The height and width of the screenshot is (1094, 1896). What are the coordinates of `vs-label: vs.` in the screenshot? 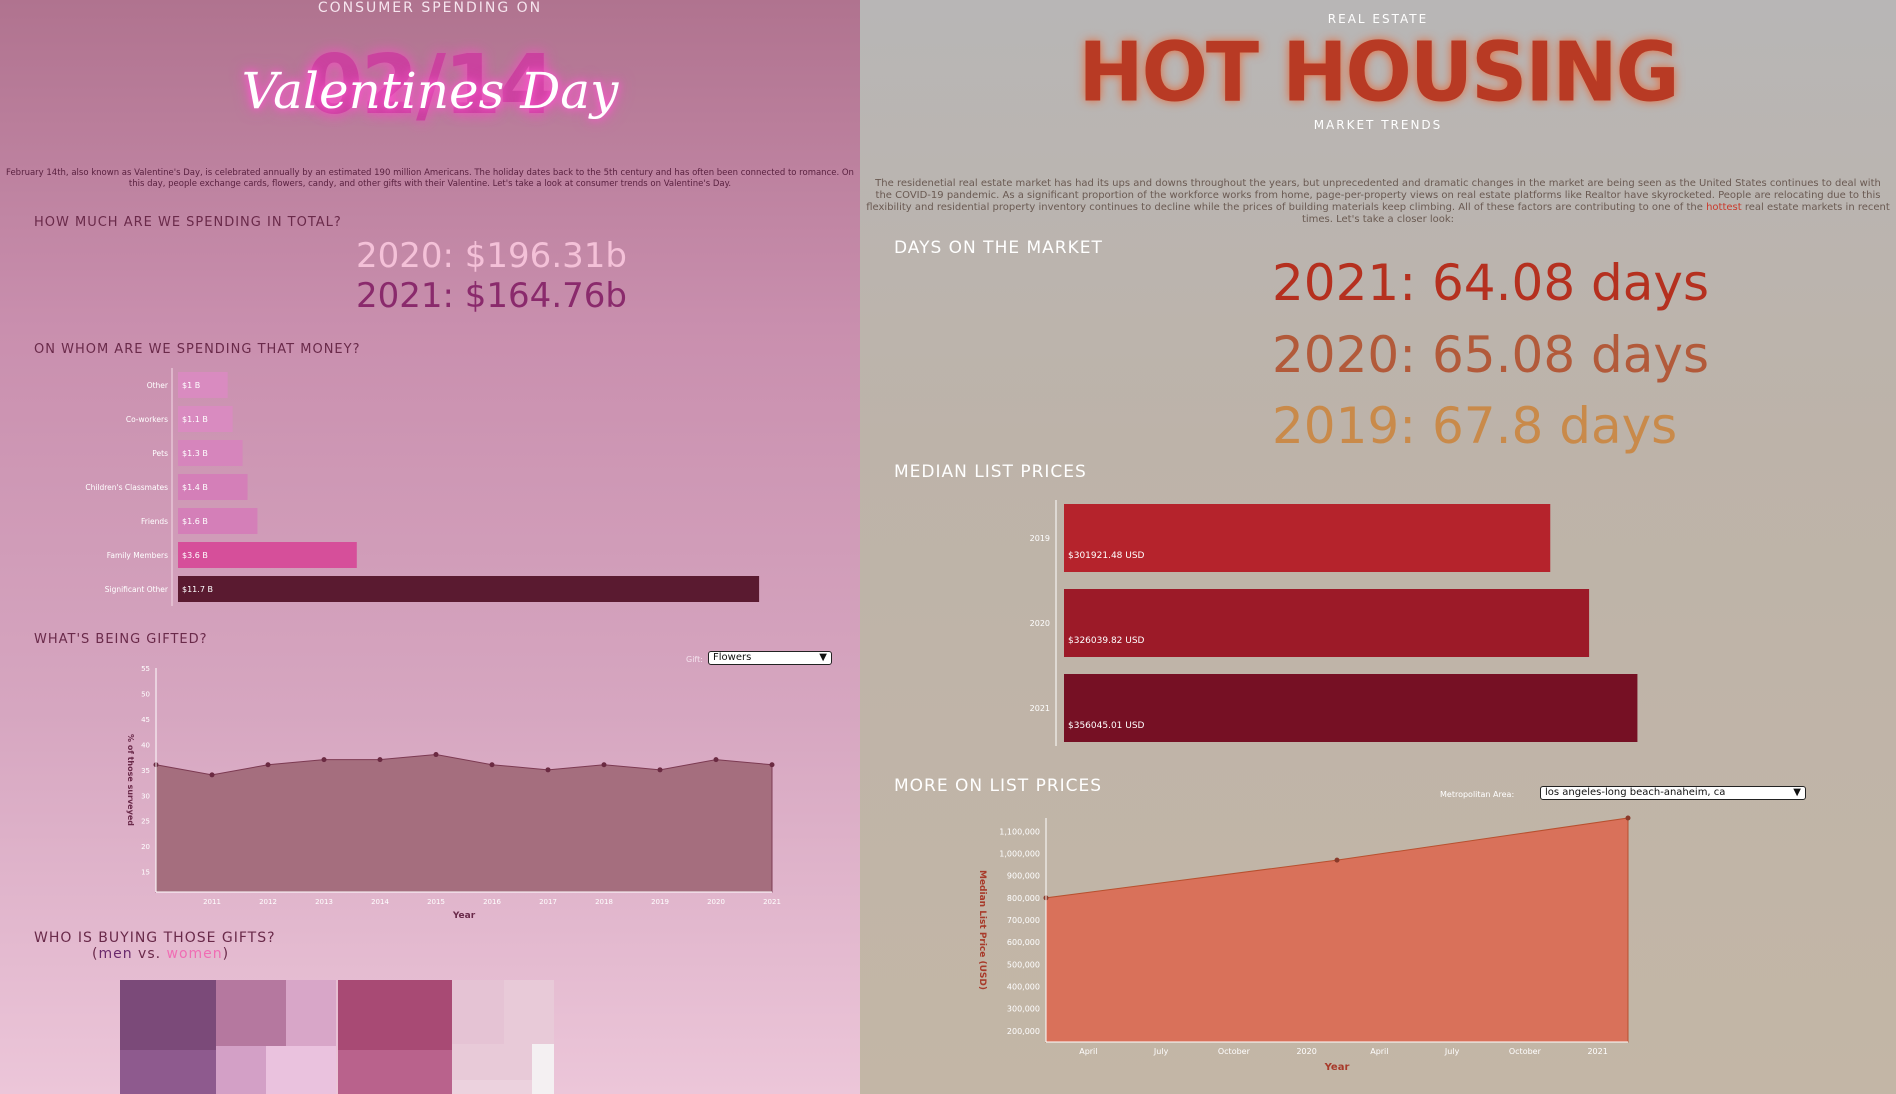 It's located at (149, 954).